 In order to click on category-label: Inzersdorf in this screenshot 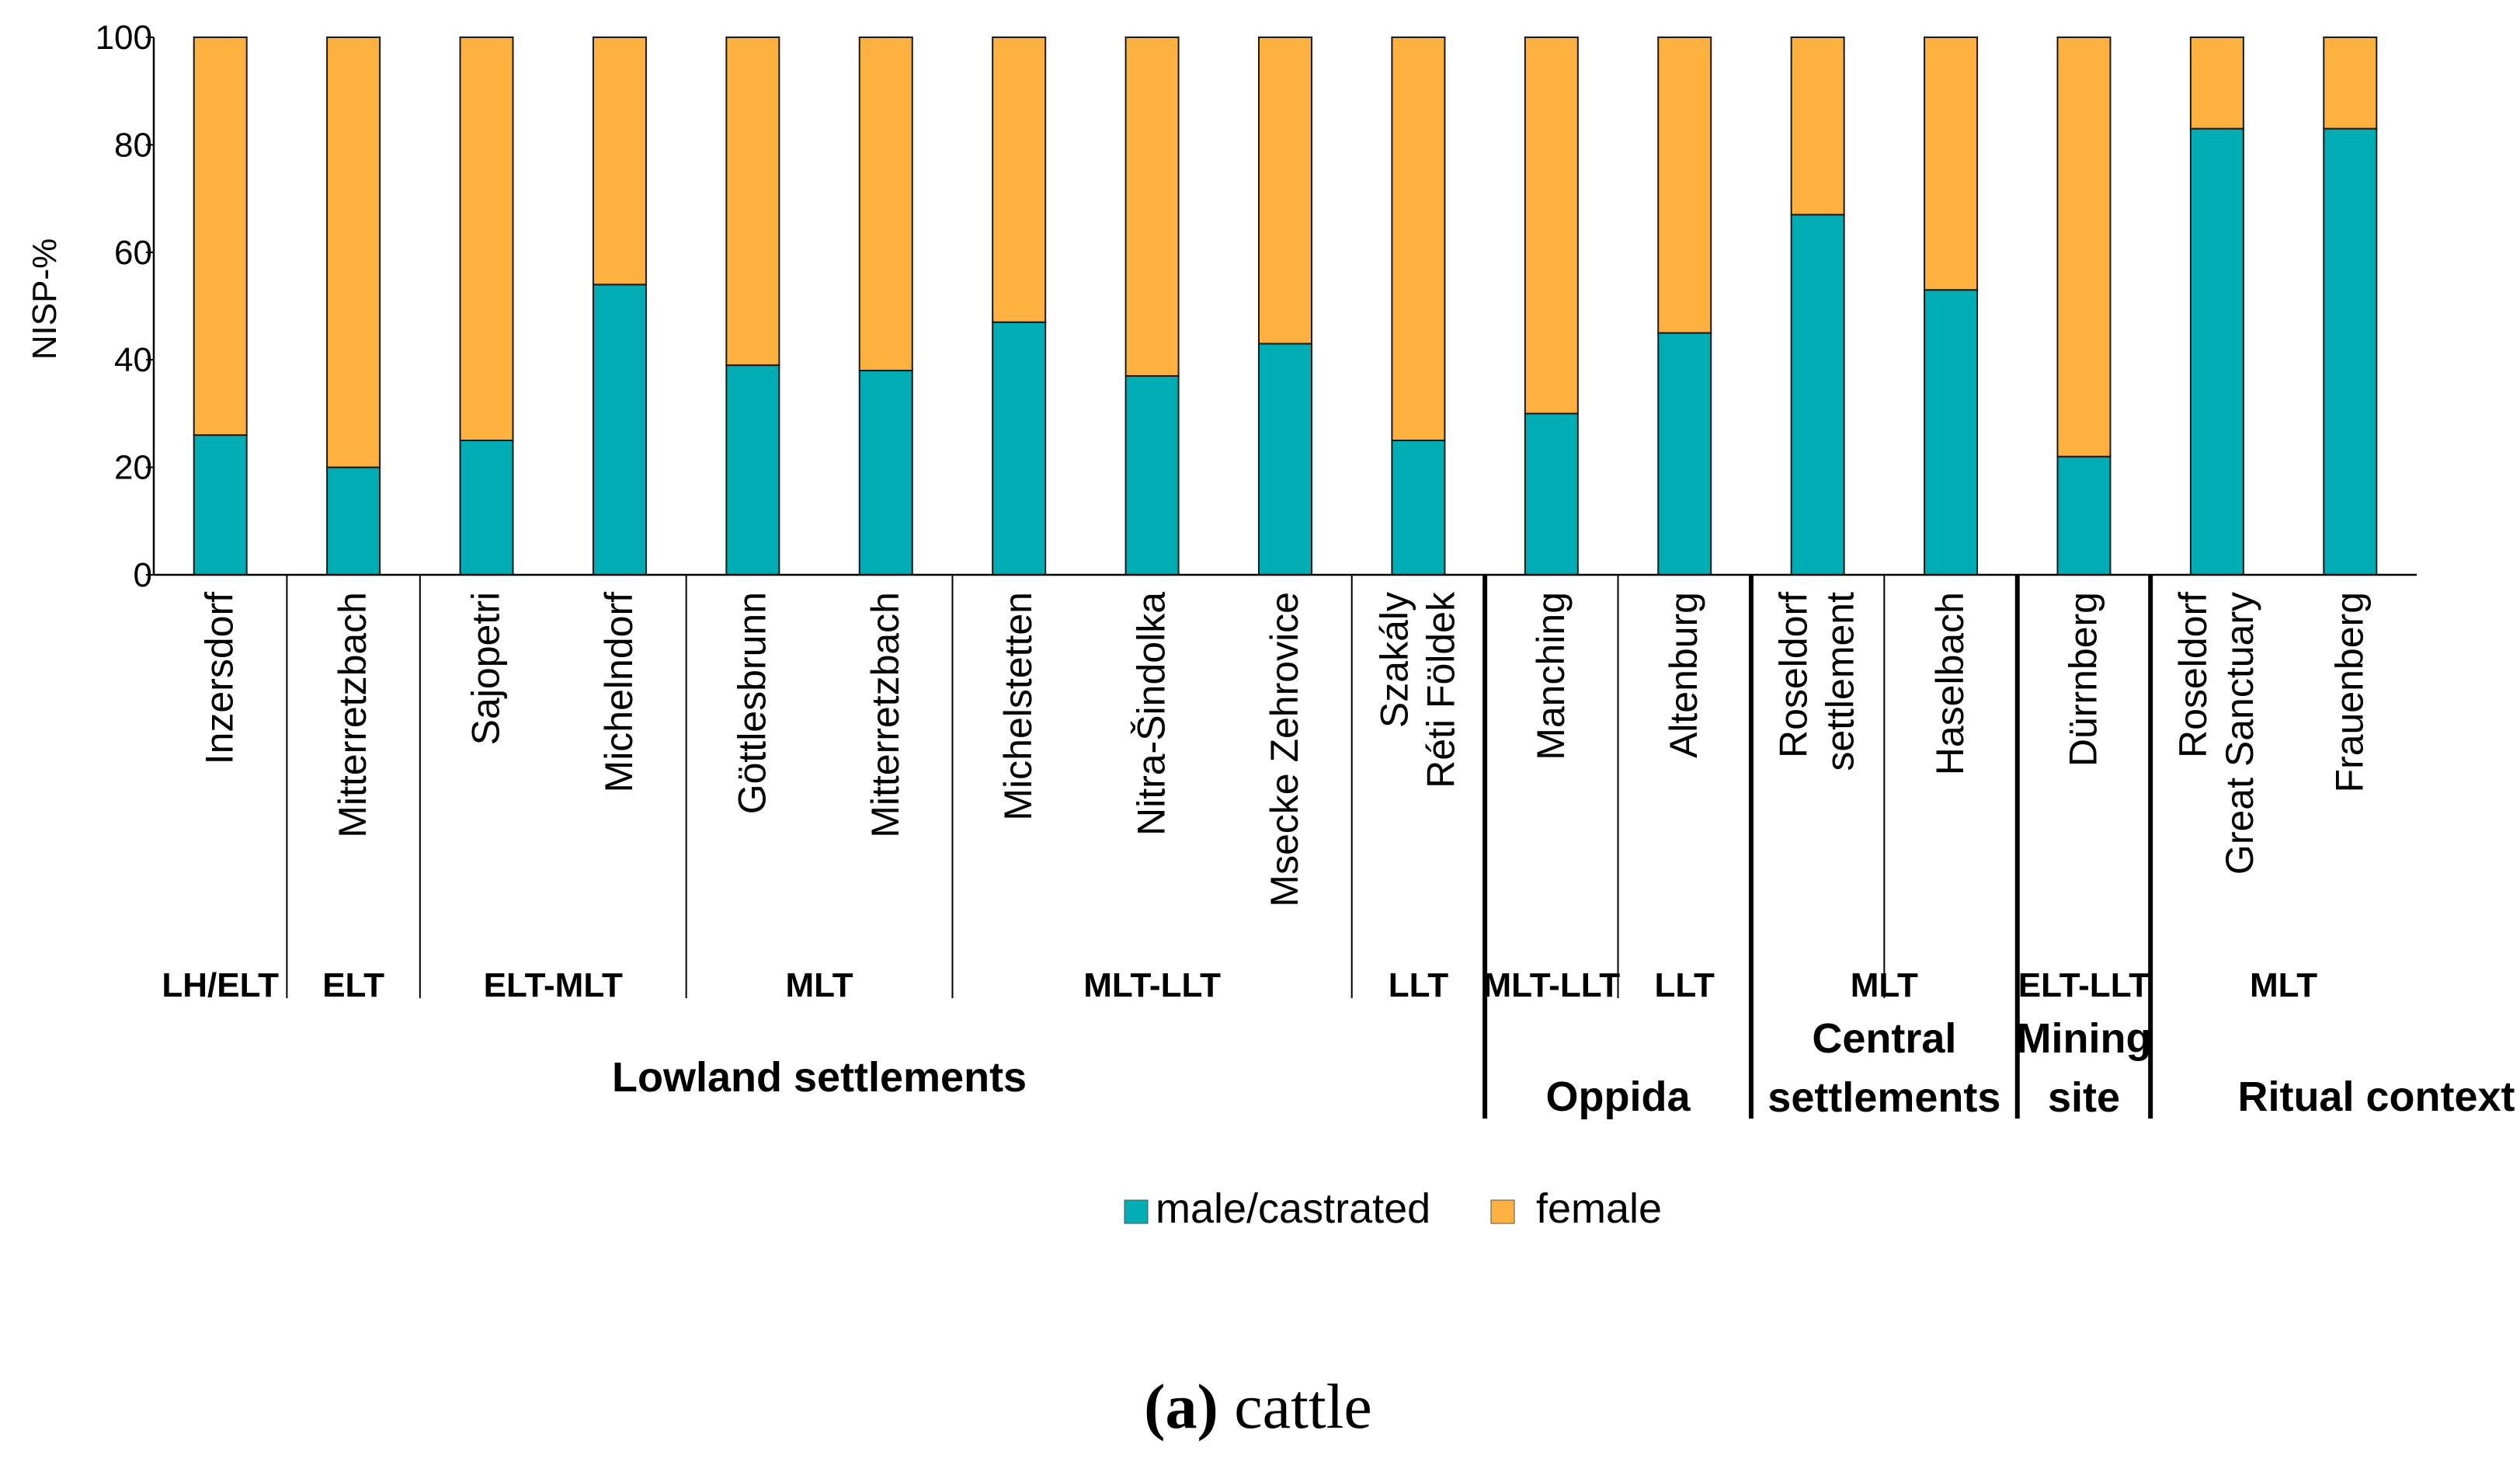, I will do `click(220, 678)`.